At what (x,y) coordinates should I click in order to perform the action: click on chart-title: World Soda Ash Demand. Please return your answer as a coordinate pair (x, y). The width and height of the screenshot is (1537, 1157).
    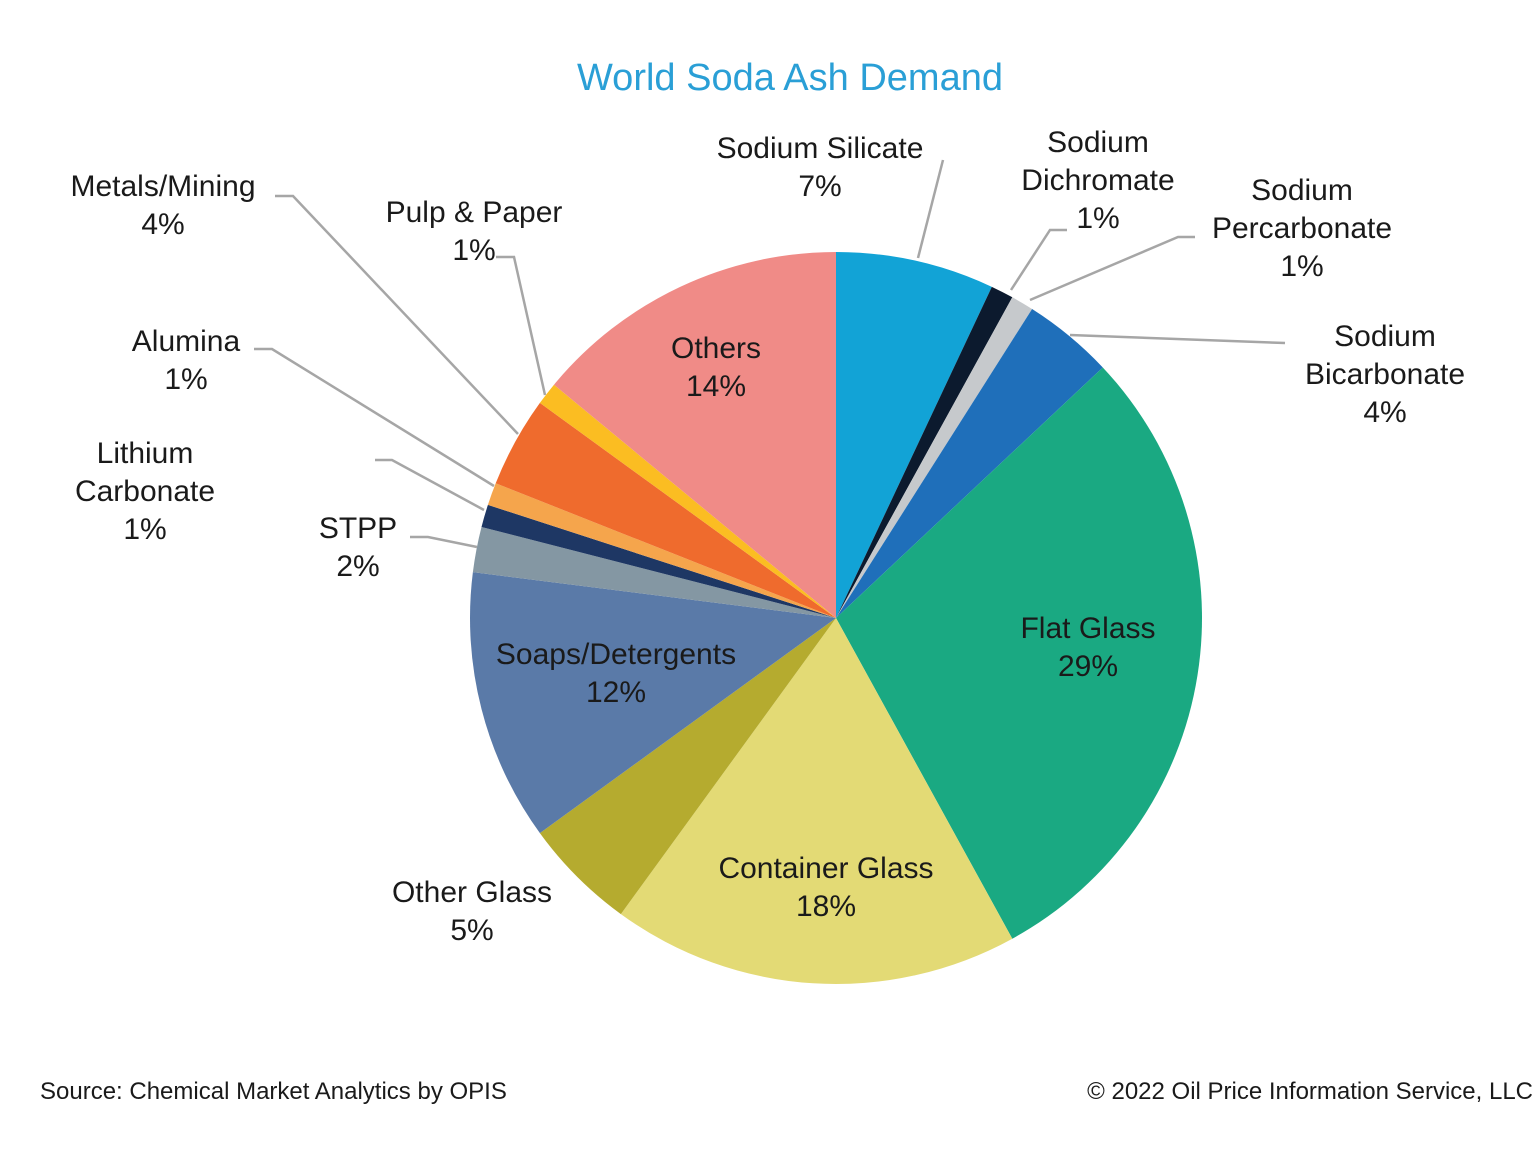
    Looking at the image, I should click on (790, 78).